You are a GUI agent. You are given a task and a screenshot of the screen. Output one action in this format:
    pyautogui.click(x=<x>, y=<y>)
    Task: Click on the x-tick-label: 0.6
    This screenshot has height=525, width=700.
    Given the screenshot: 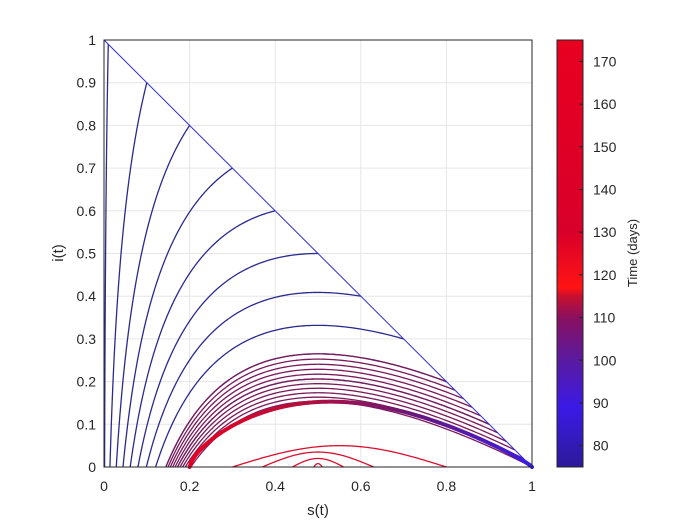 What is the action you would take?
    pyautogui.click(x=361, y=486)
    